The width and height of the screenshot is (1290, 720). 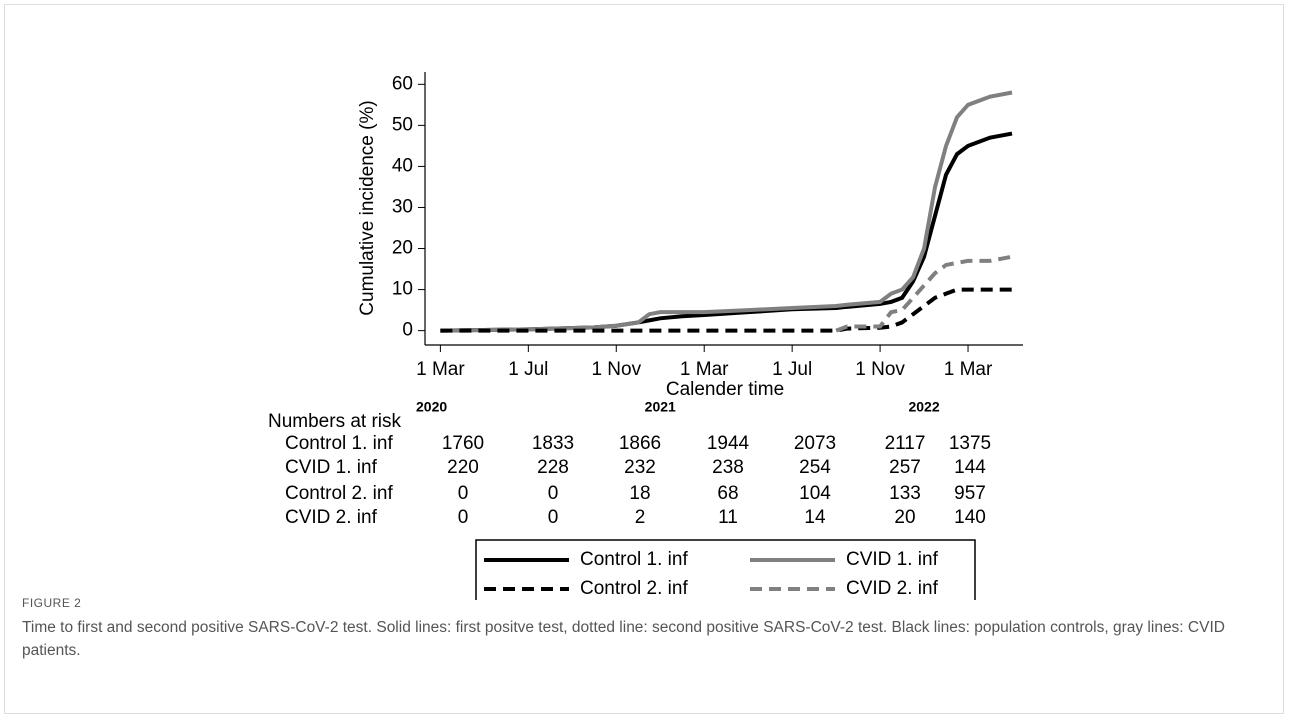 I want to click on risk-value: 2117, so click(x=905, y=443).